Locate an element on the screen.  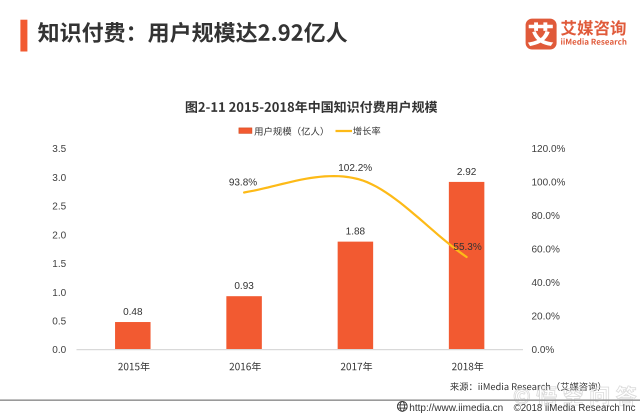
svg-text: 1.88 is located at coordinates (356, 232).